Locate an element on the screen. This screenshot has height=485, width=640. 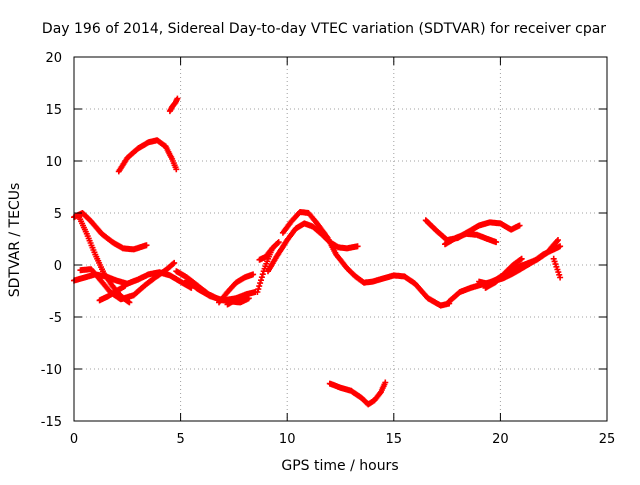
y-tick-label: 15 is located at coordinates (53, 110).